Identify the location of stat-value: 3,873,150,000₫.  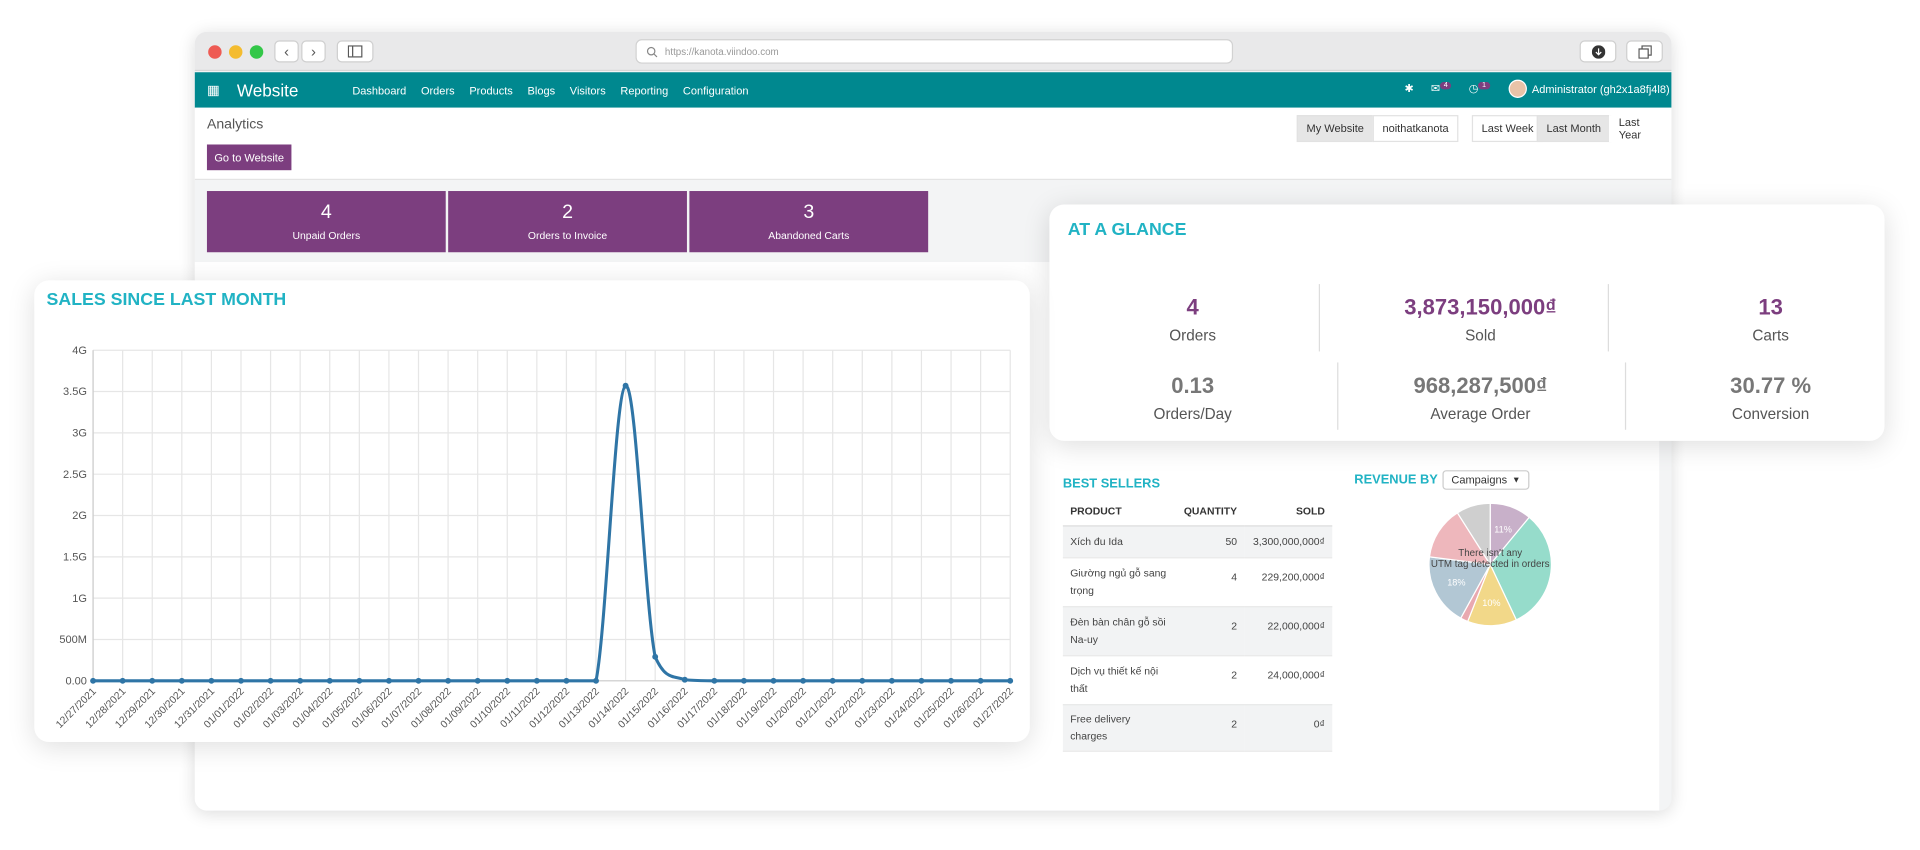
(1480, 307).